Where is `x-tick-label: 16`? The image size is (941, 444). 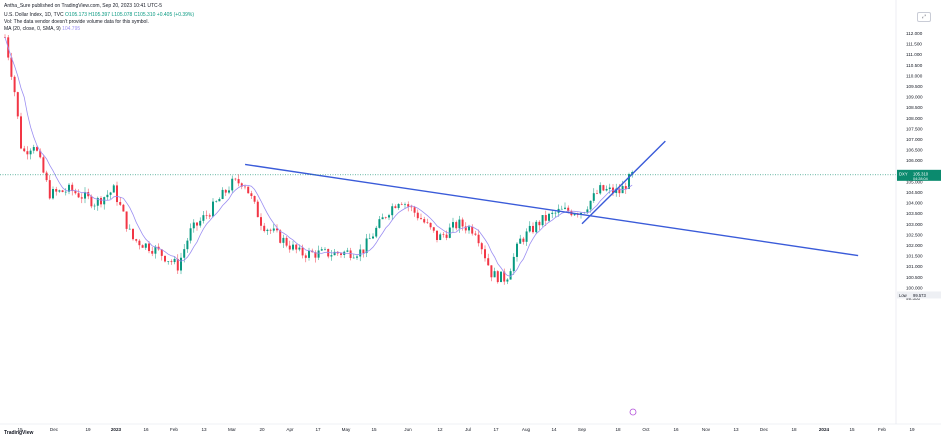
x-tick-label: 16 is located at coordinates (146, 429).